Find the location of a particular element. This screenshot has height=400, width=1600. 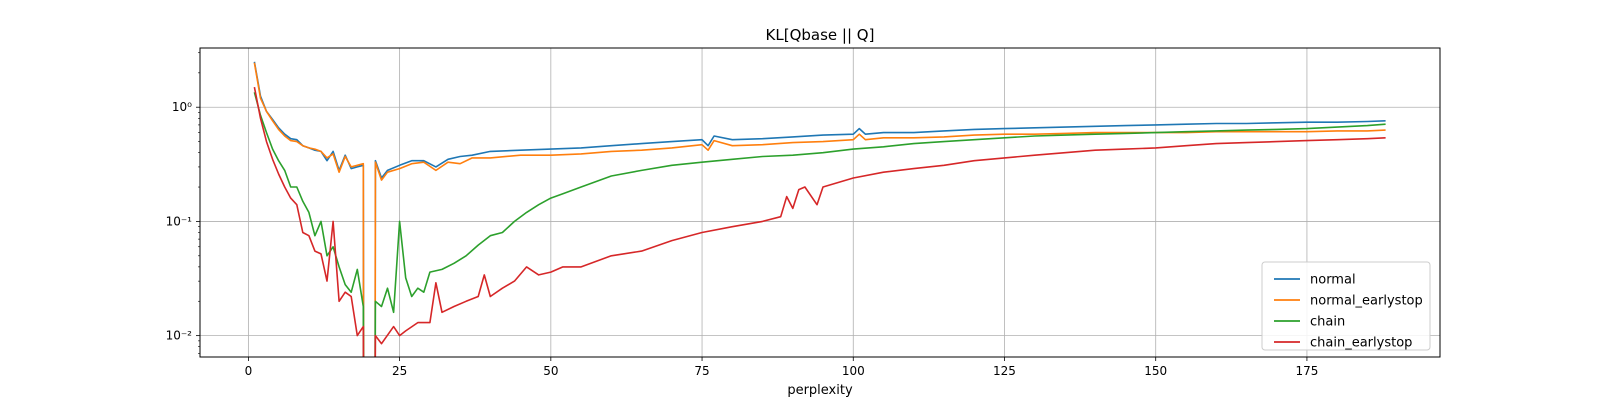

x-axis-title: perplexity is located at coordinates (820, 390).